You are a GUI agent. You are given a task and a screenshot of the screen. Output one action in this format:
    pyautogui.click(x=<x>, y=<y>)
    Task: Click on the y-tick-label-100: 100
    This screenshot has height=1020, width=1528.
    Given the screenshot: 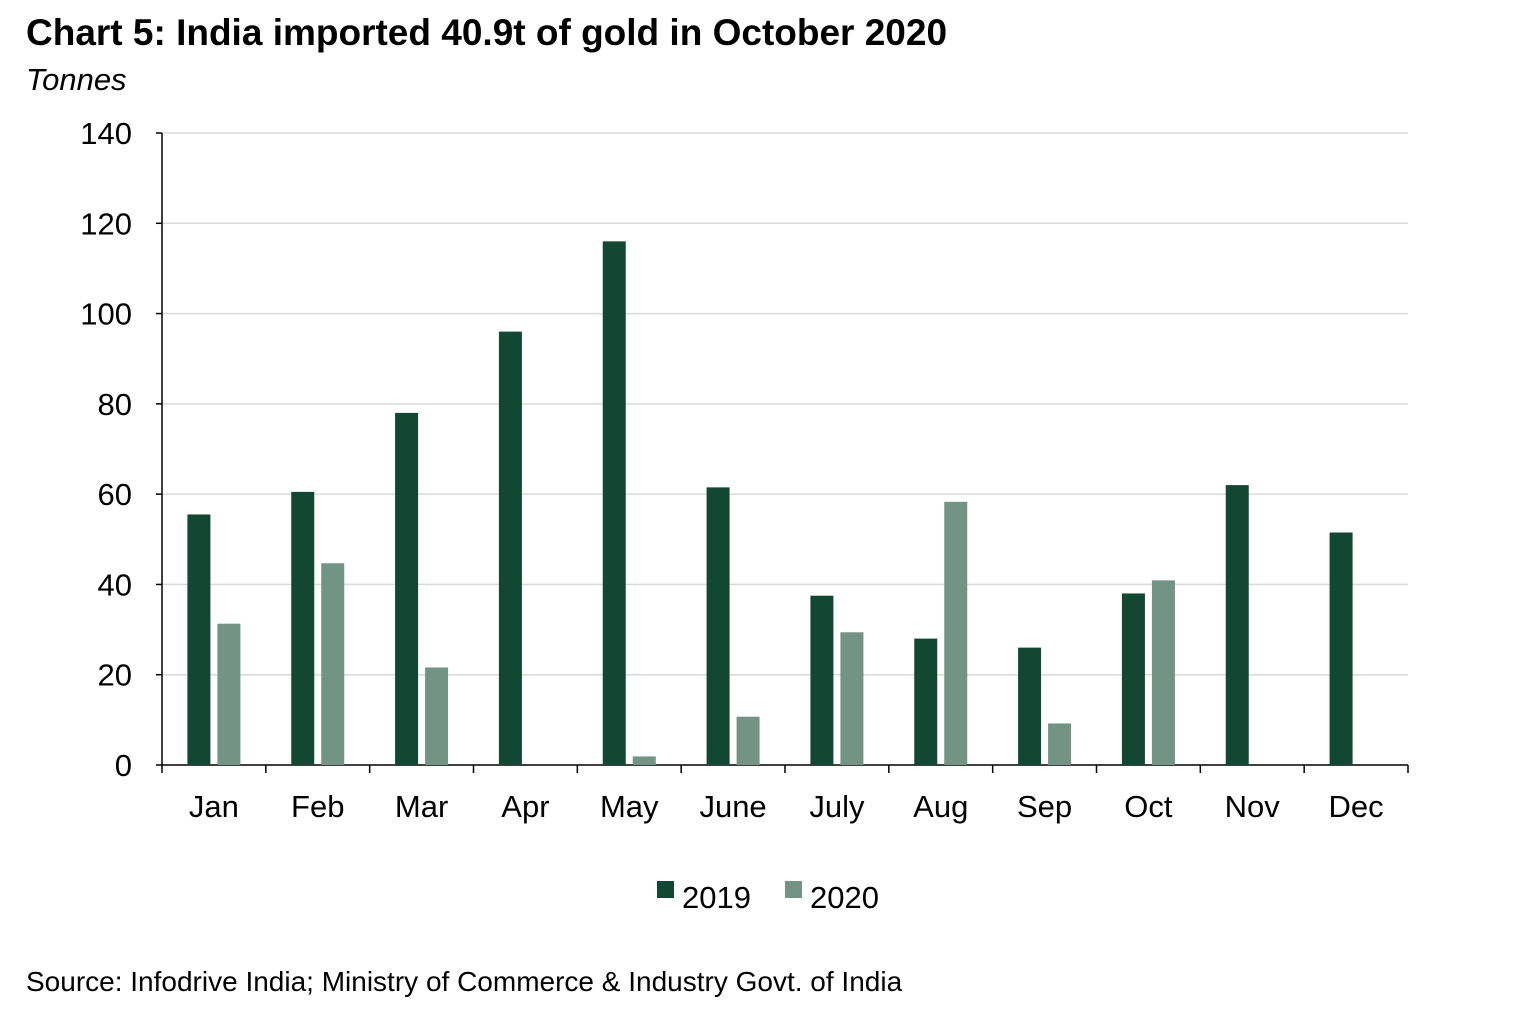 What is the action you would take?
    pyautogui.click(x=106, y=314)
    